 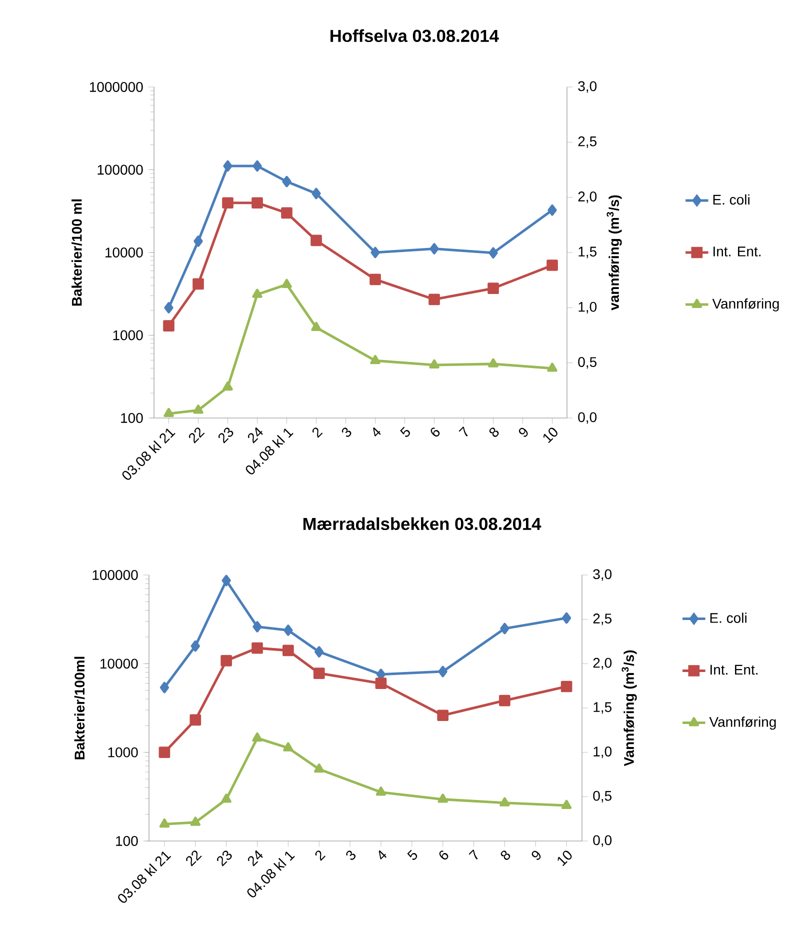 What do you see at coordinates (116, 87) in the screenshot?
I see `y-tick-label: 1000000` at bounding box center [116, 87].